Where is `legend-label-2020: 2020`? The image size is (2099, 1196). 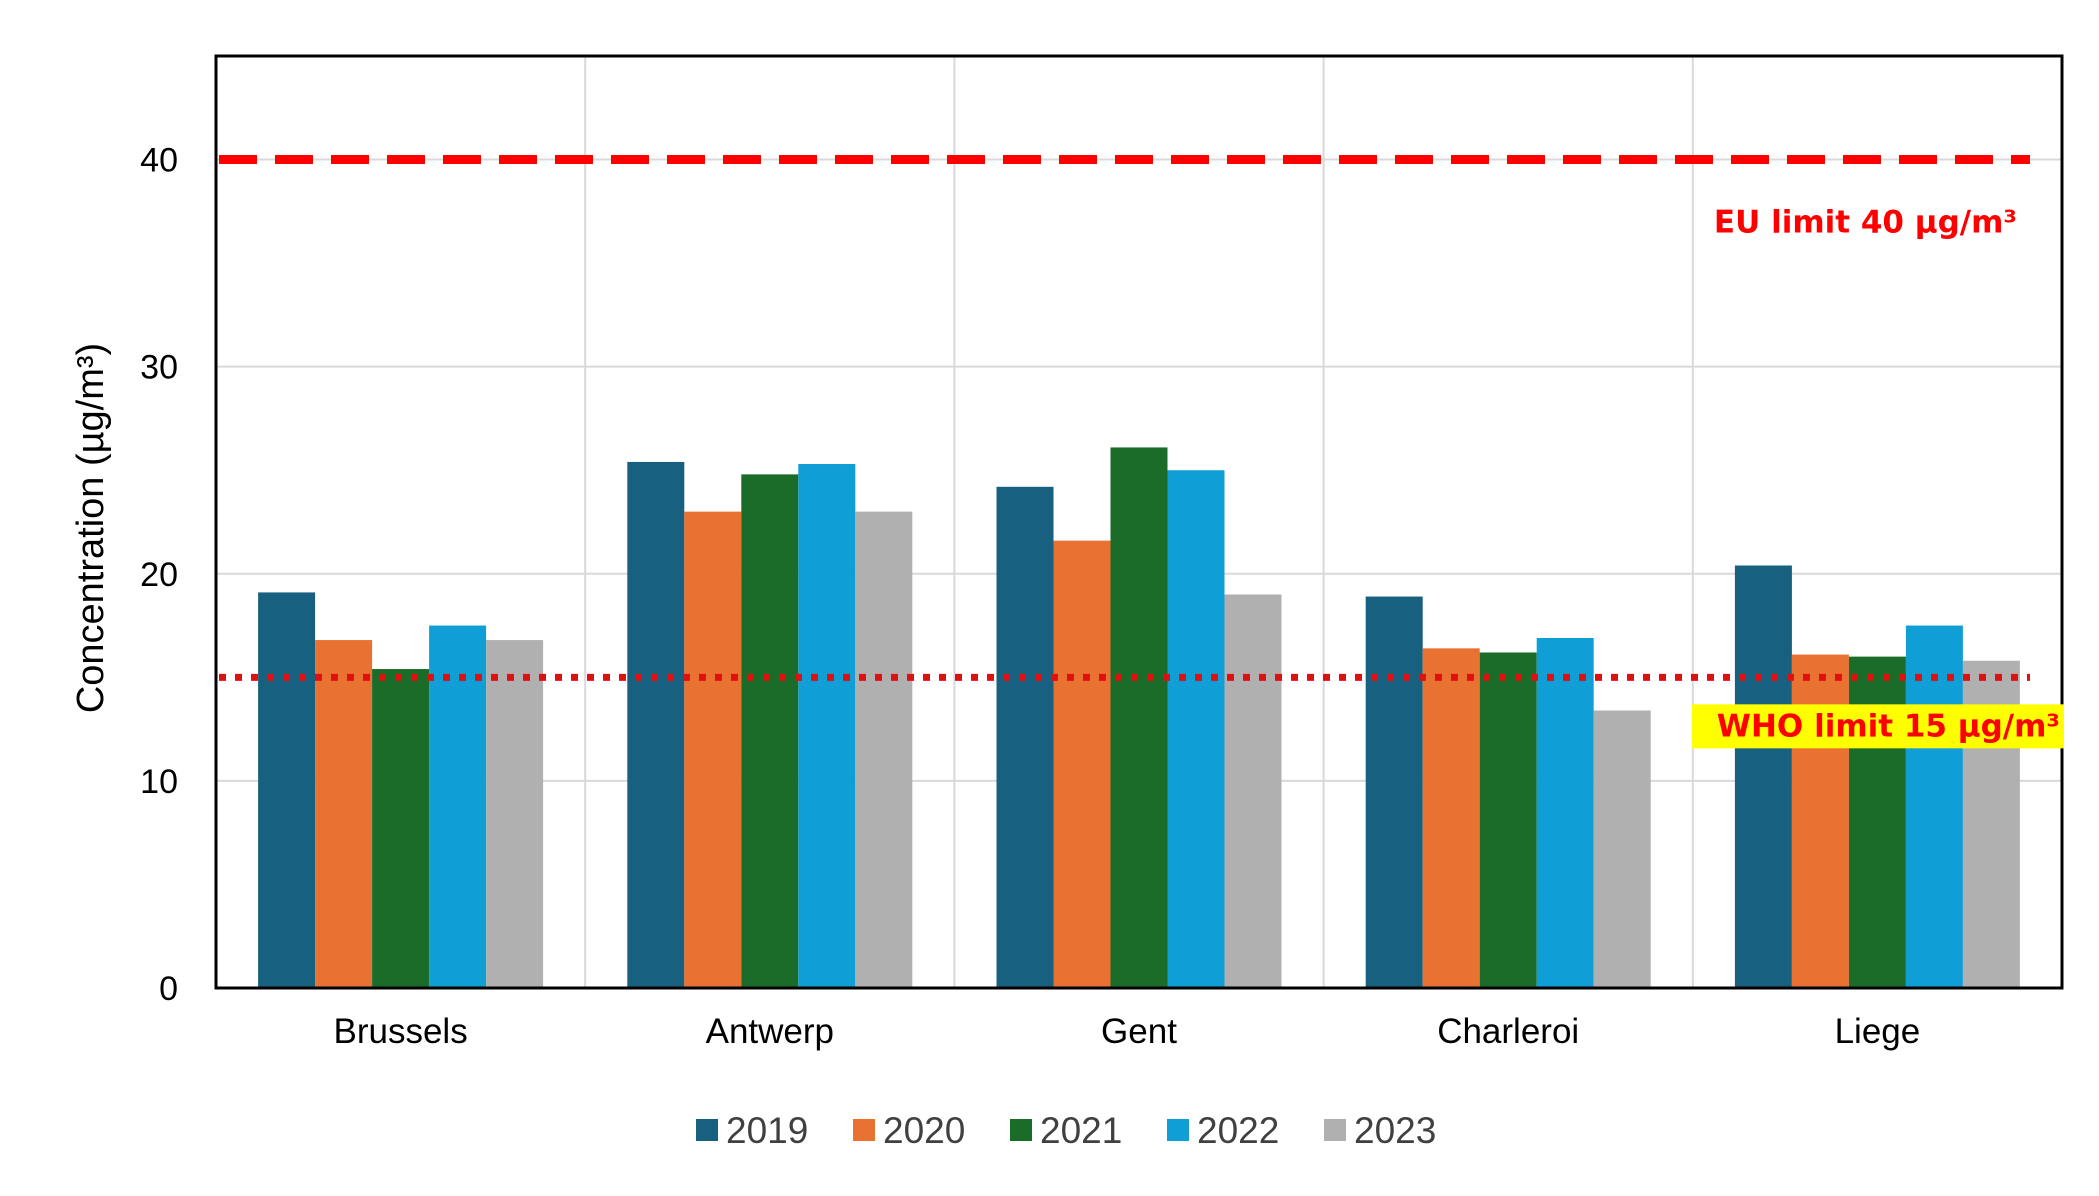 legend-label-2020: 2020 is located at coordinates (924, 1130).